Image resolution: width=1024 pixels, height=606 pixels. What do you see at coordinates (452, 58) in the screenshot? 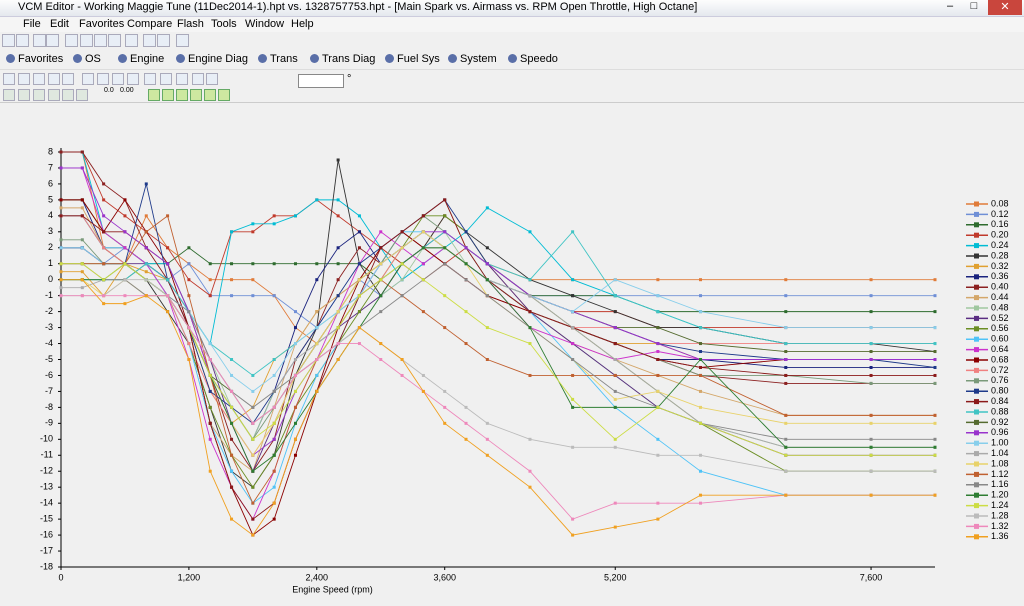
I see `nav-icon` at bounding box center [452, 58].